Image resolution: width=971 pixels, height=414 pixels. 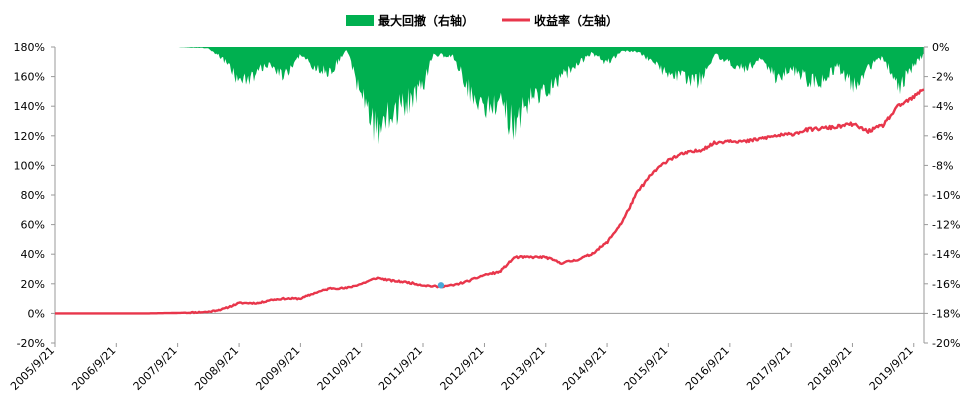 What do you see at coordinates (946, 195) in the screenshot?
I see `right-tick-label: -10%` at bounding box center [946, 195].